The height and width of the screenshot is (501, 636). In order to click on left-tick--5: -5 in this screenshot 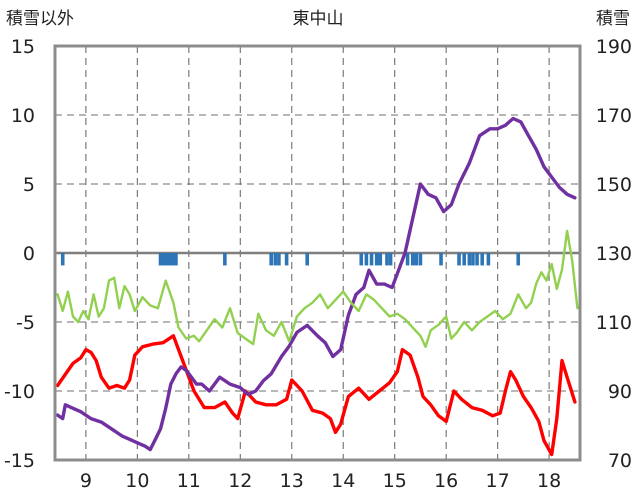, I will do `click(25, 323)`.